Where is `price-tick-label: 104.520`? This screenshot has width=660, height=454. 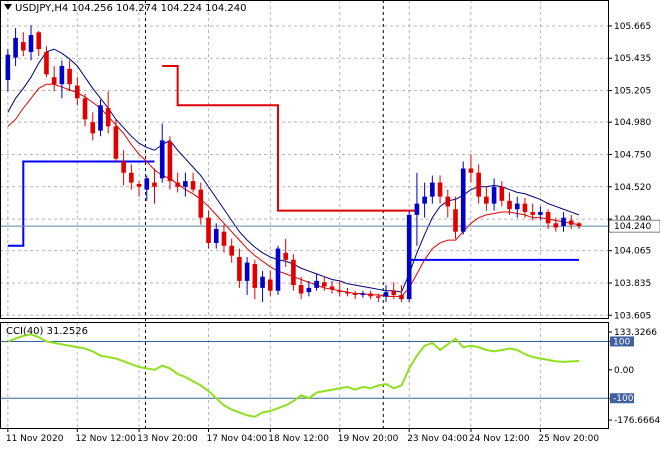 price-tick-label: 104.520 is located at coordinates (632, 188).